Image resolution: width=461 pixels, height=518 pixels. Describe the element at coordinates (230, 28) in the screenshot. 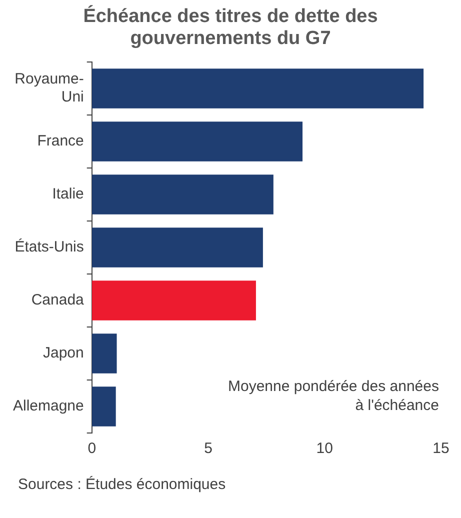

I see `chart-title: Échéance des titres de dette des gouvernements du G7` at that location.